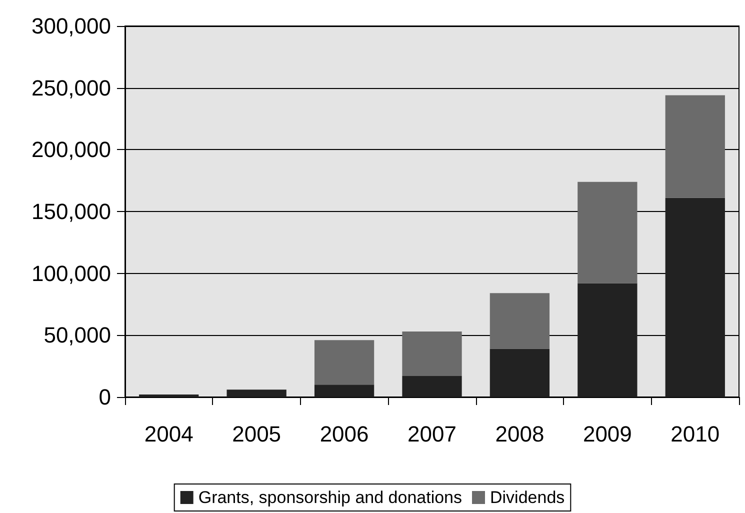 Image resolution: width=745 pixels, height=513 pixels. What do you see at coordinates (71, 149) in the screenshot?
I see `y-tick-label: 200,000` at bounding box center [71, 149].